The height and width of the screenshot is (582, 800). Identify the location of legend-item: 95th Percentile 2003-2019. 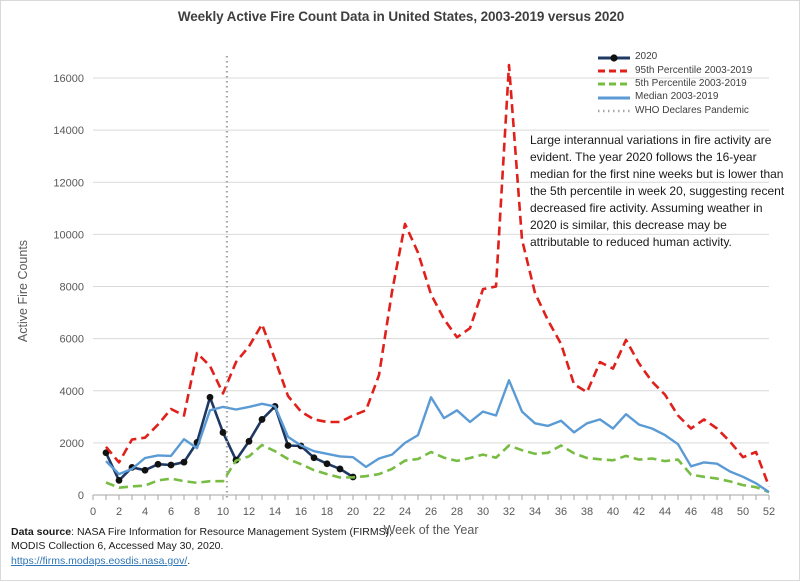
(697, 69).